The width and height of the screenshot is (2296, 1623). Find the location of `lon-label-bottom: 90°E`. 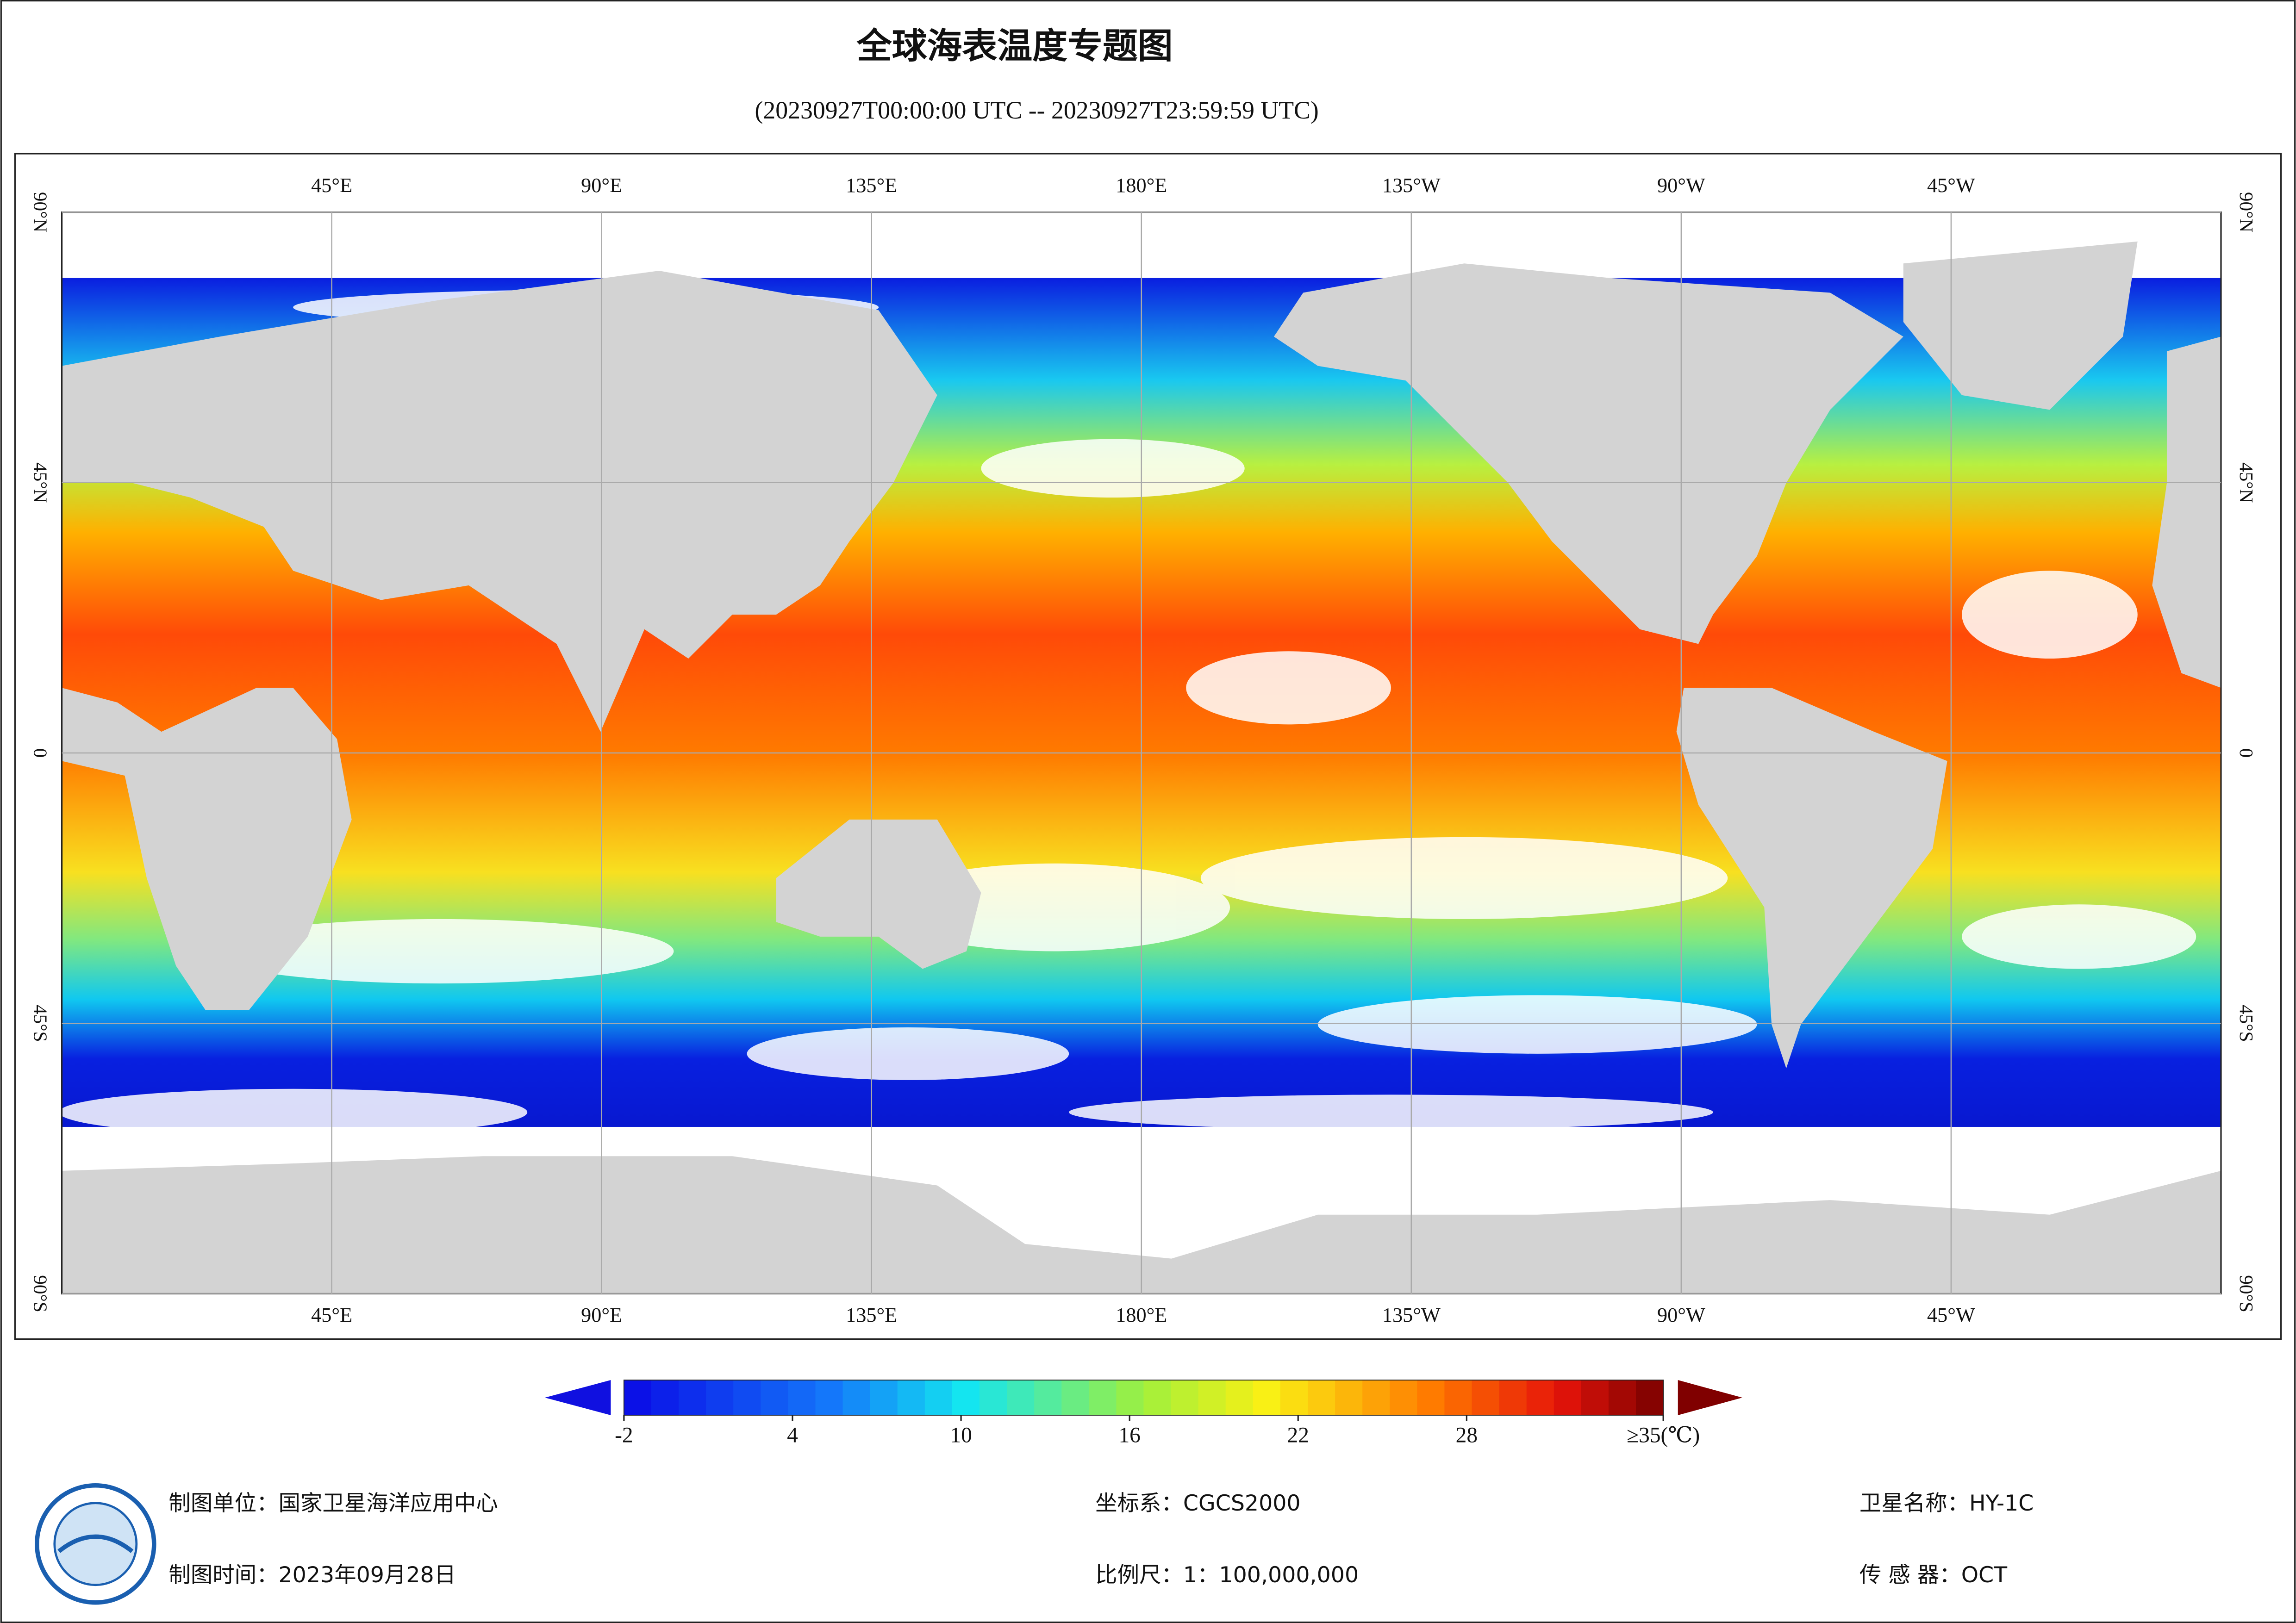

lon-label-bottom: 90°E is located at coordinates (601, 1315).